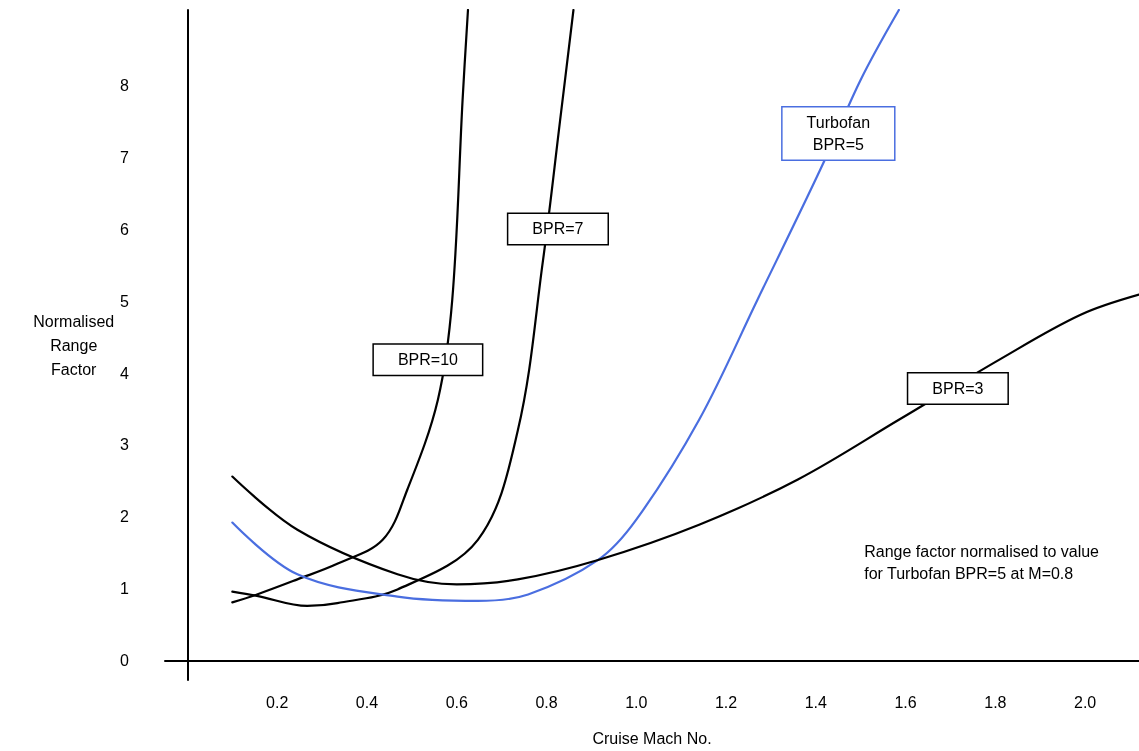 Image resolution: width=1139 pixels, height=751 pixels. Describe the element at coordinates (816, 702) in the screenshot. I see `x-tick-label: 1.4` at that location.